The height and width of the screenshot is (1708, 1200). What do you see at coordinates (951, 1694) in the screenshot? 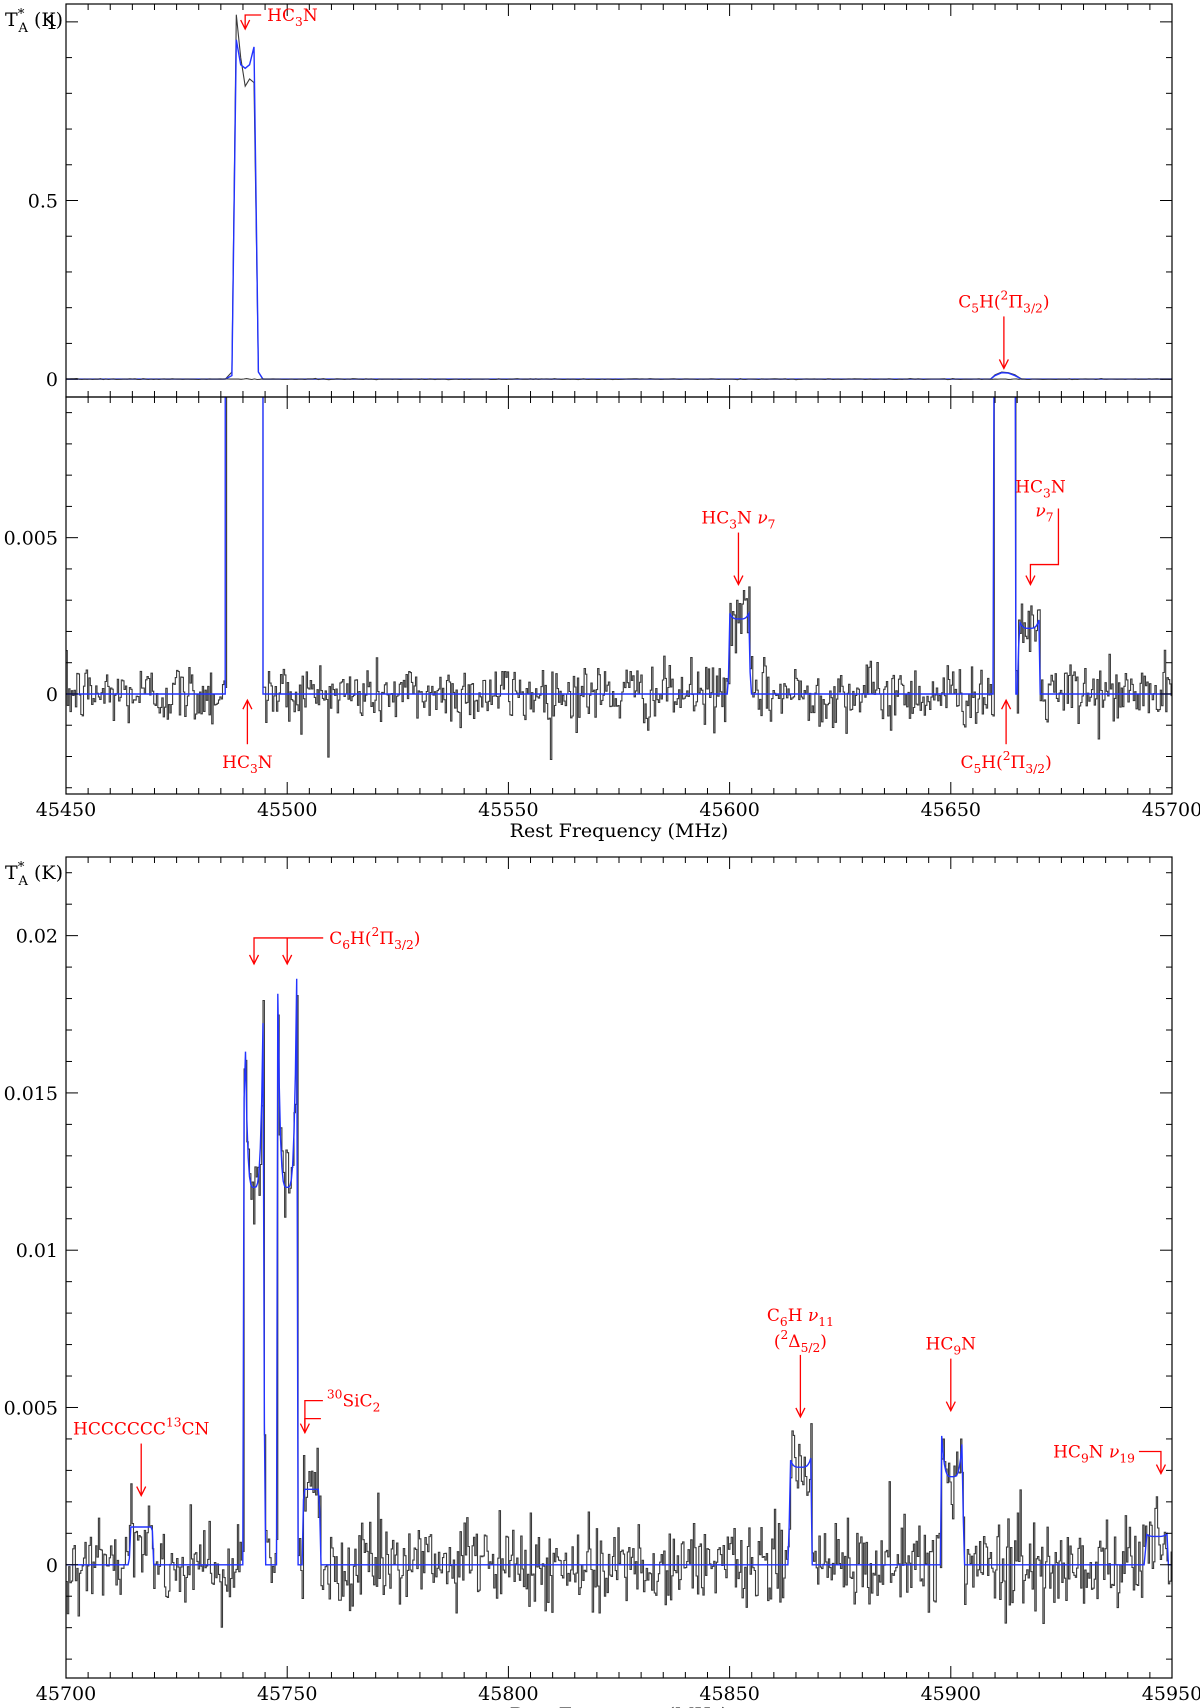
I see `x-tick-label: 45900` at bounding box center [951, 1694].